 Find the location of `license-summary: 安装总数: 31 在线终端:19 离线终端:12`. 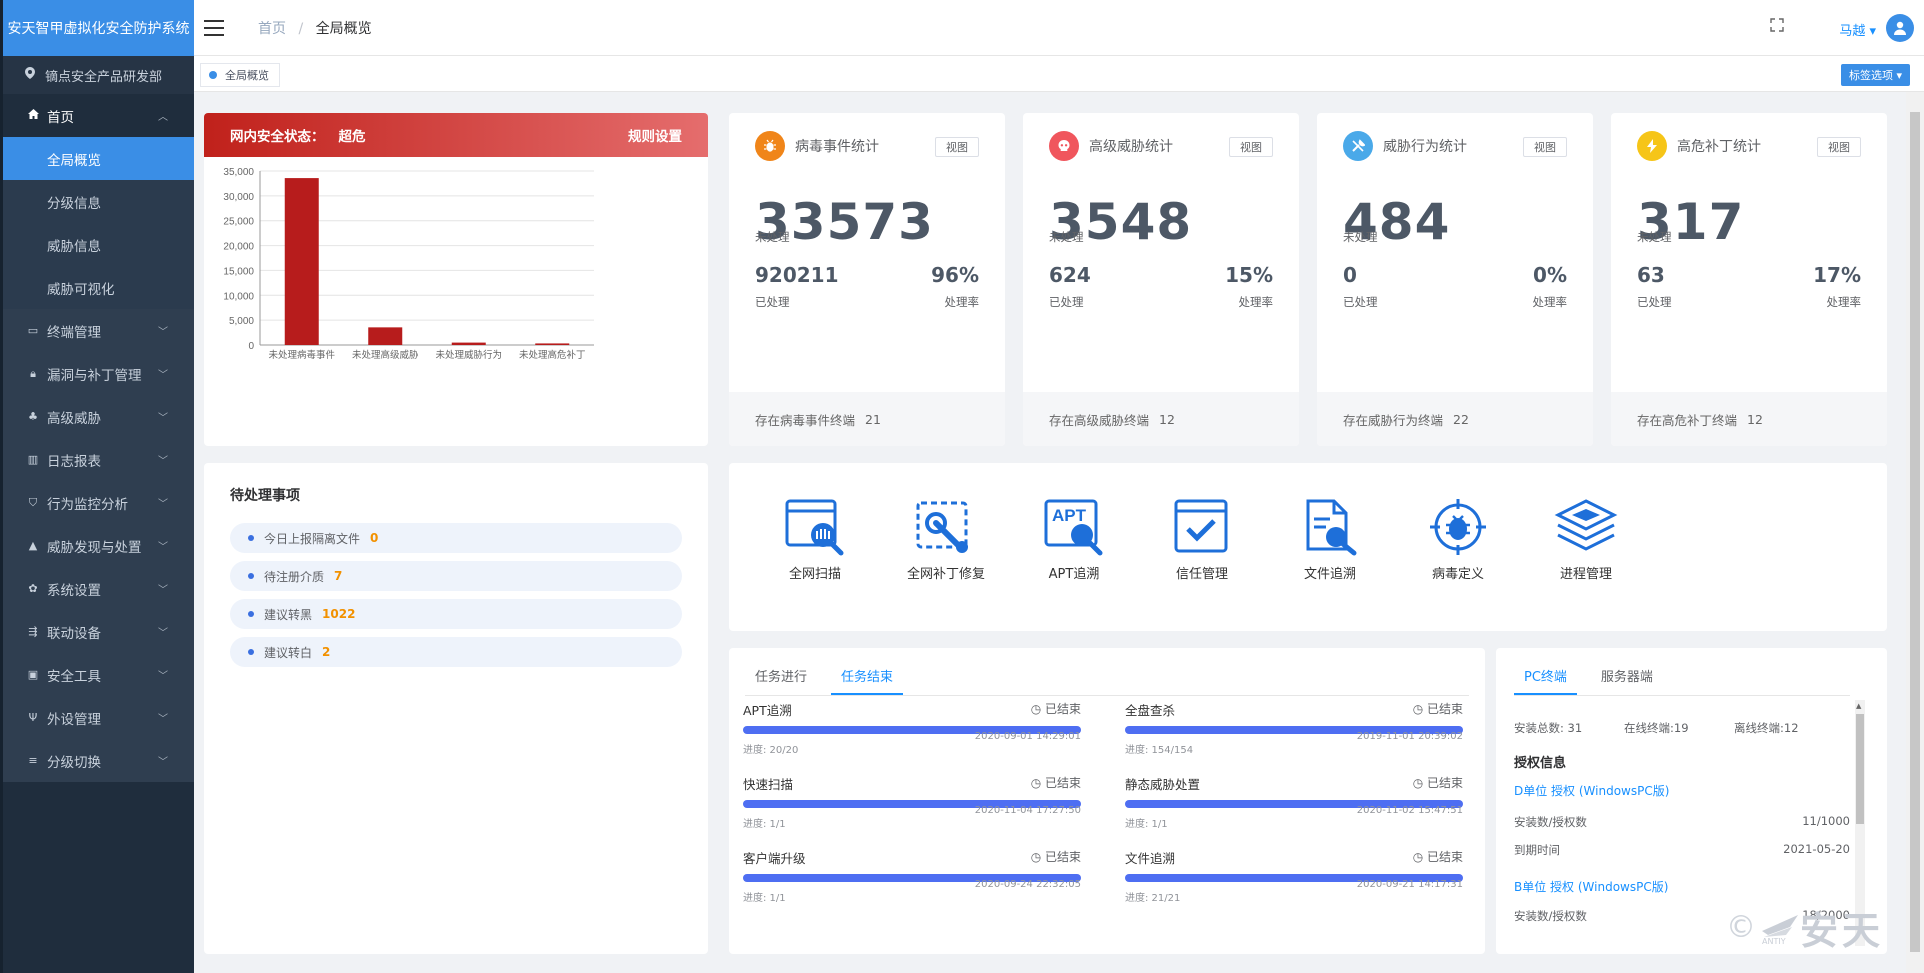

license-summary: 安装总数: 31 在线终端:19 离线终端:12 is located at coordinates (1682, 728).